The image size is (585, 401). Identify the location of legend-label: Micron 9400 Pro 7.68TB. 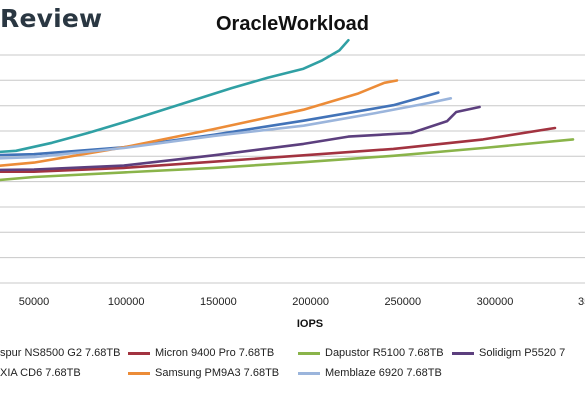
(215, 353).